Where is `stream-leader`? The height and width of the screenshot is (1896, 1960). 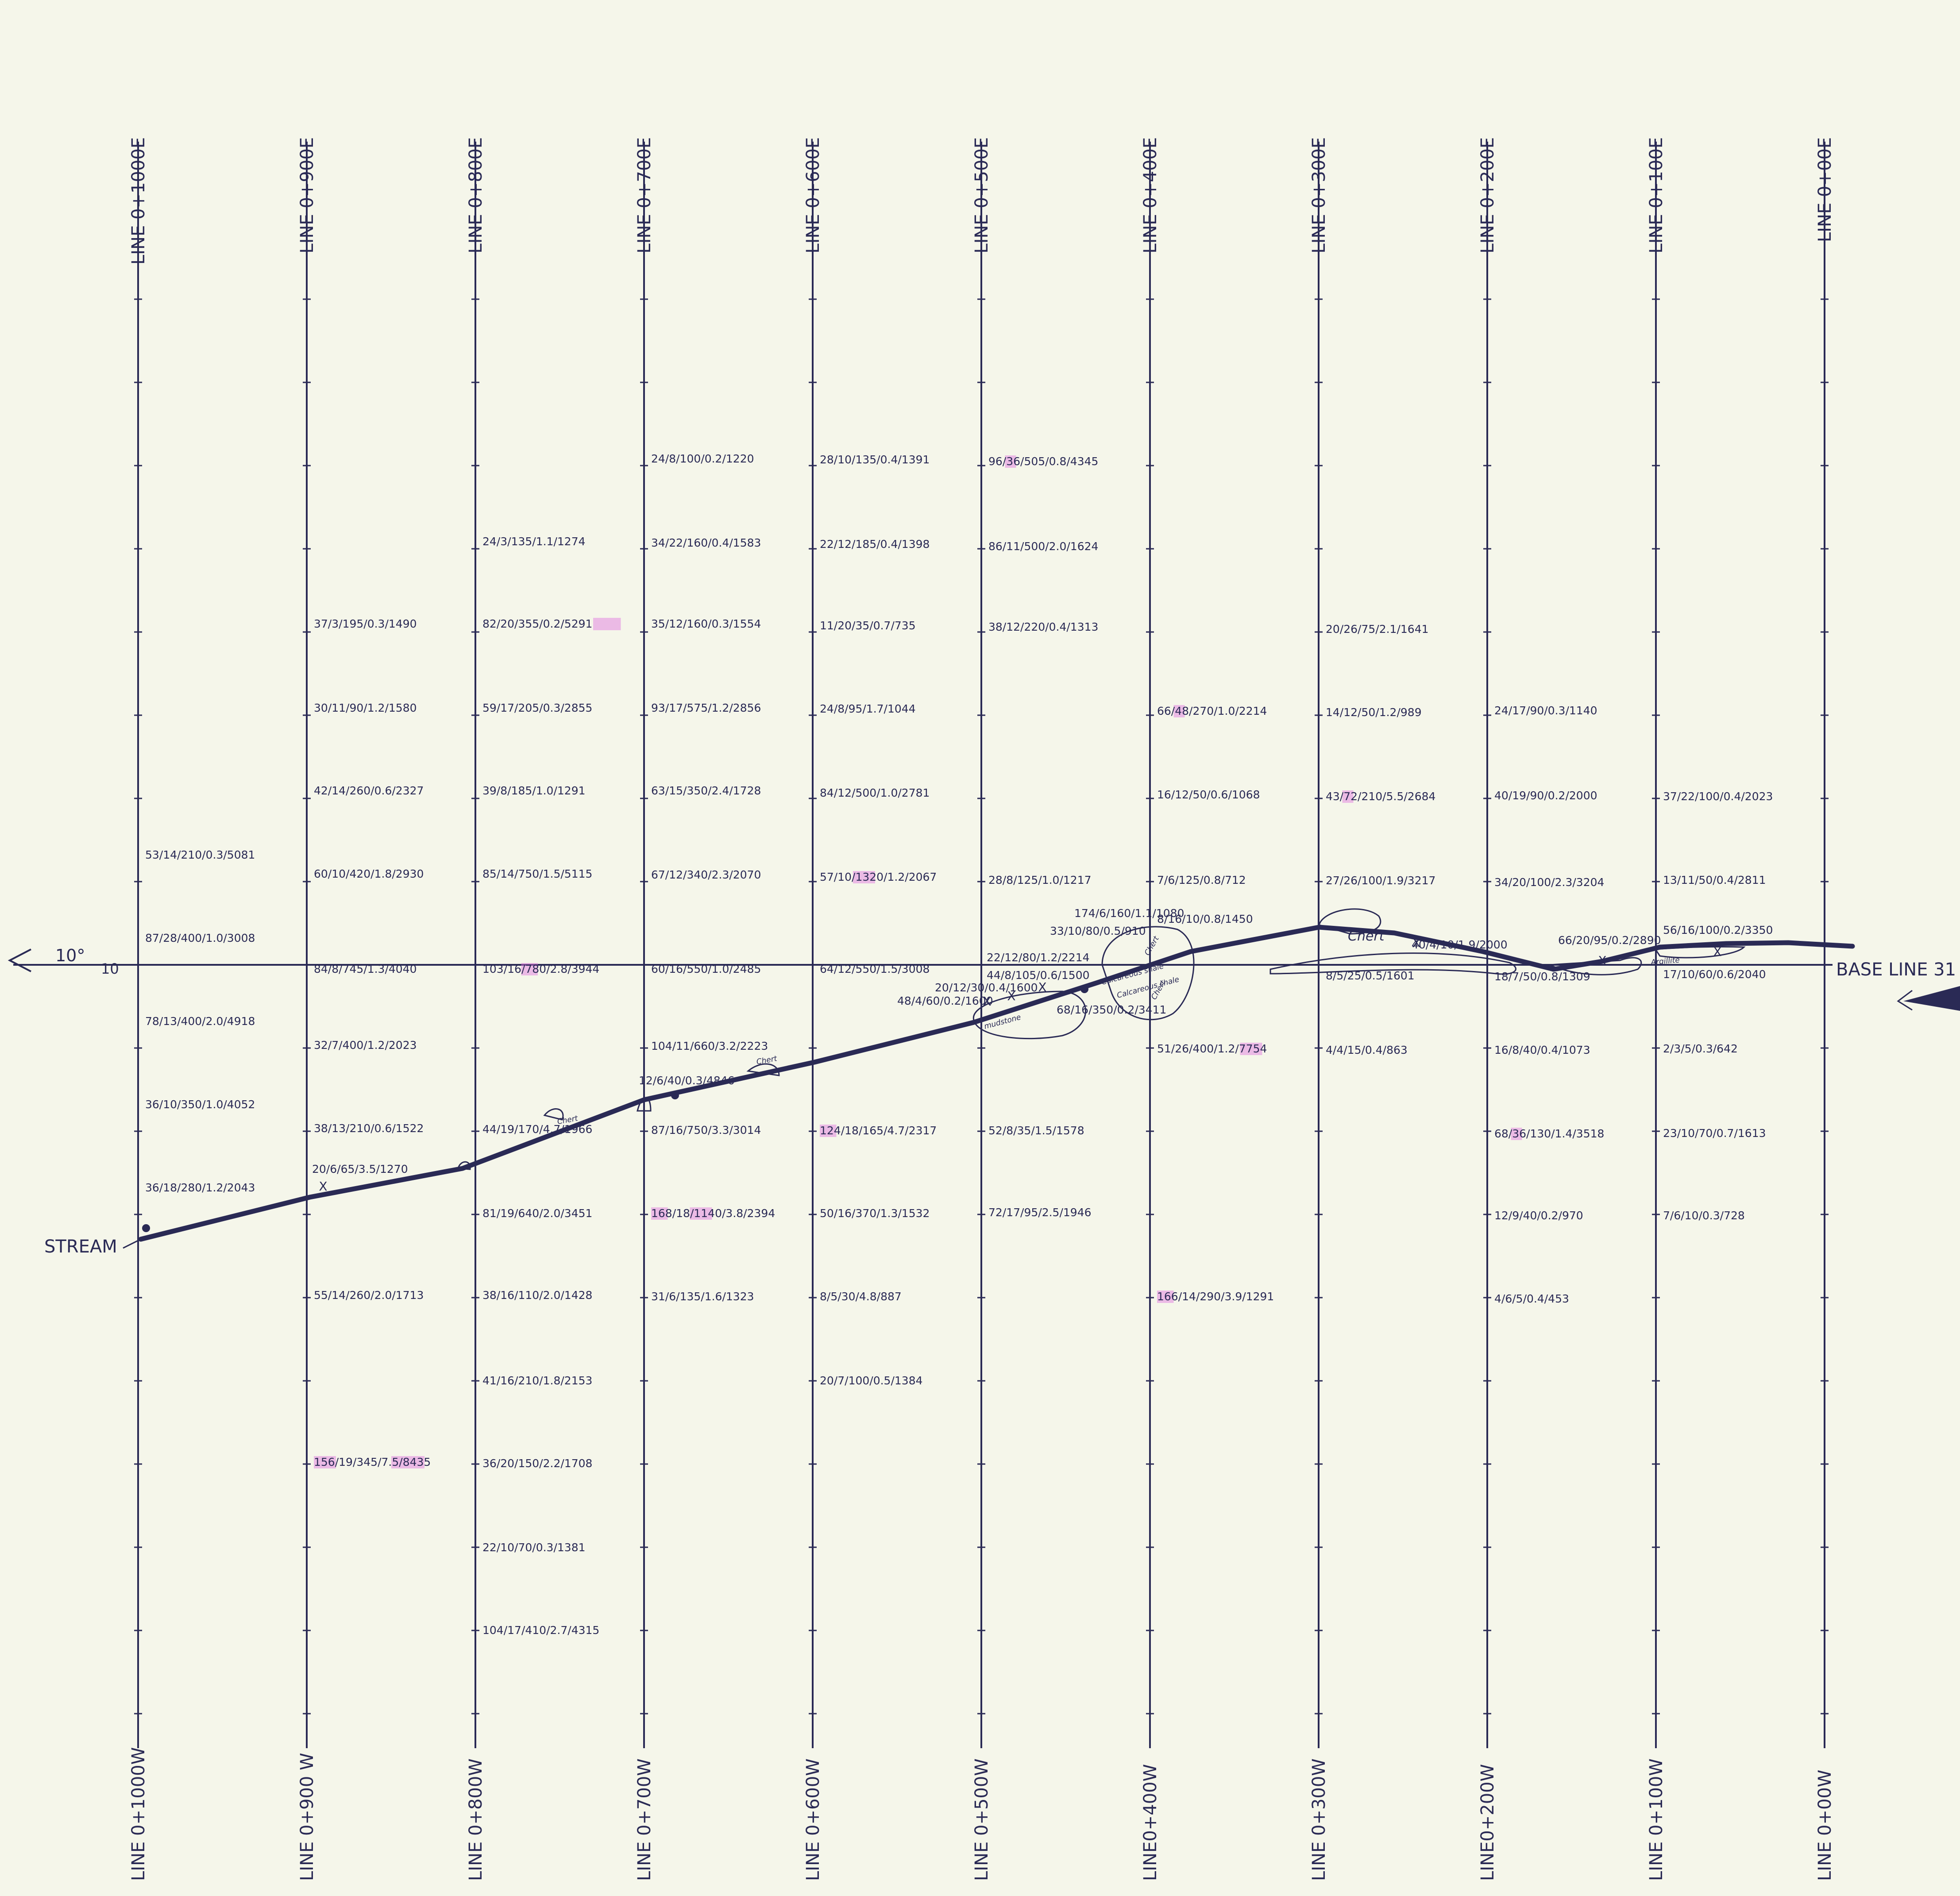
stream-leader is located at coordinates (132, 1243).